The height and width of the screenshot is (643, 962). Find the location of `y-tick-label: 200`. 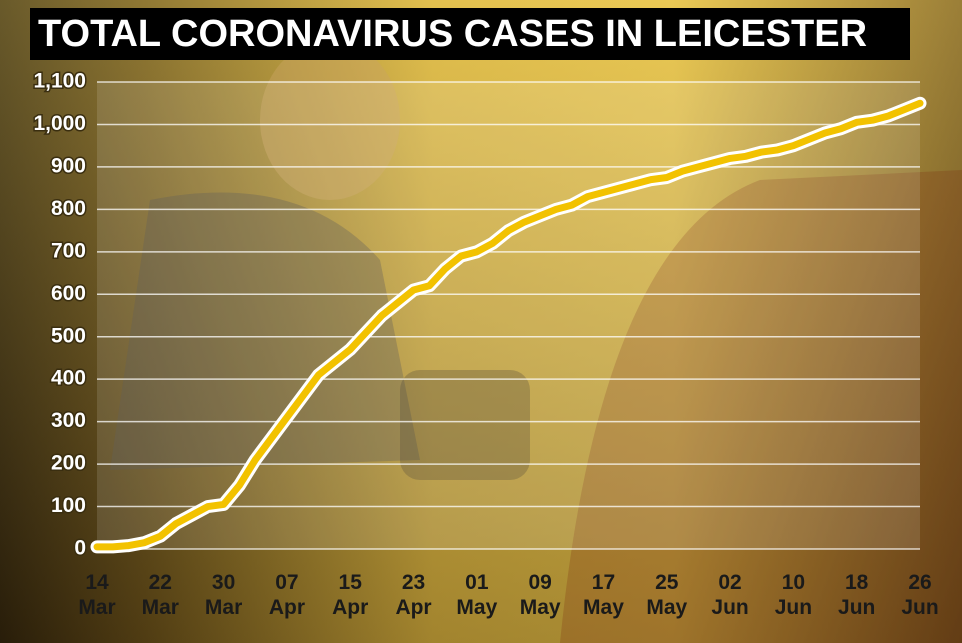

y-tick-label: 200 is located at coordinates (68, 463).